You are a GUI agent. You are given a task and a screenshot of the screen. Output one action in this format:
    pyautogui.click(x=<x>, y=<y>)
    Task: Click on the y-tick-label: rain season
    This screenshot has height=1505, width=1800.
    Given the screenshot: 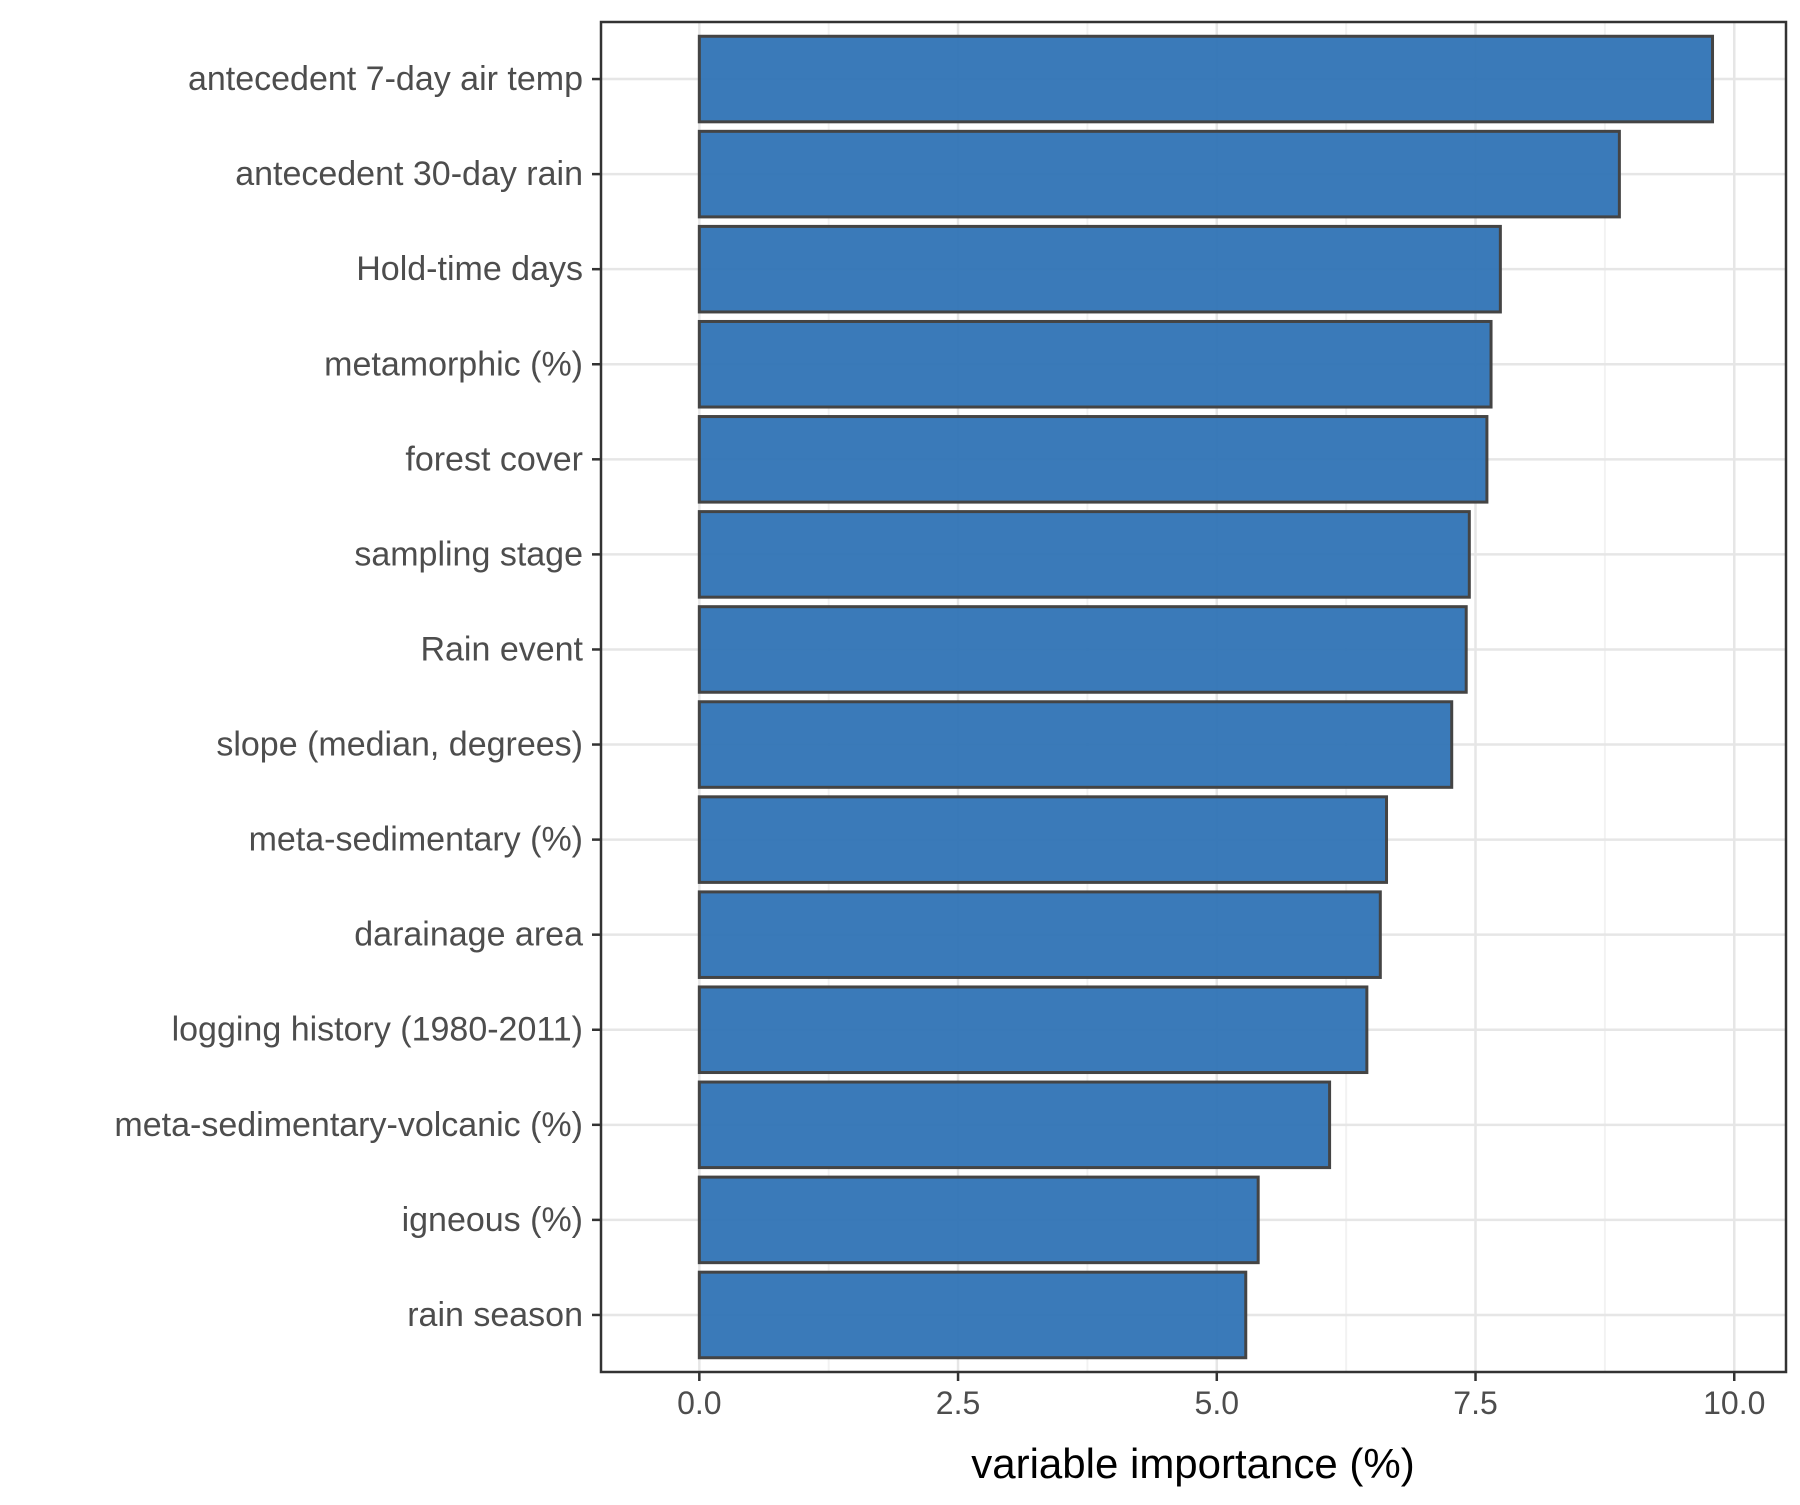 What is the action you would take?
    pyautogui.click(x=495, y=1315)
    